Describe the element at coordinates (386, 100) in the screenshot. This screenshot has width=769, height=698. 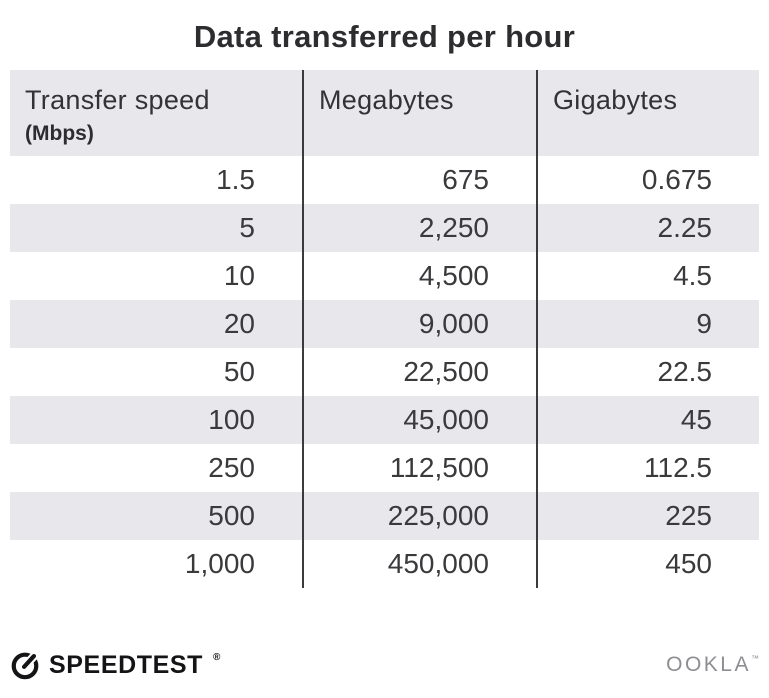
I see `col-header-label: Megabytes` at that location.